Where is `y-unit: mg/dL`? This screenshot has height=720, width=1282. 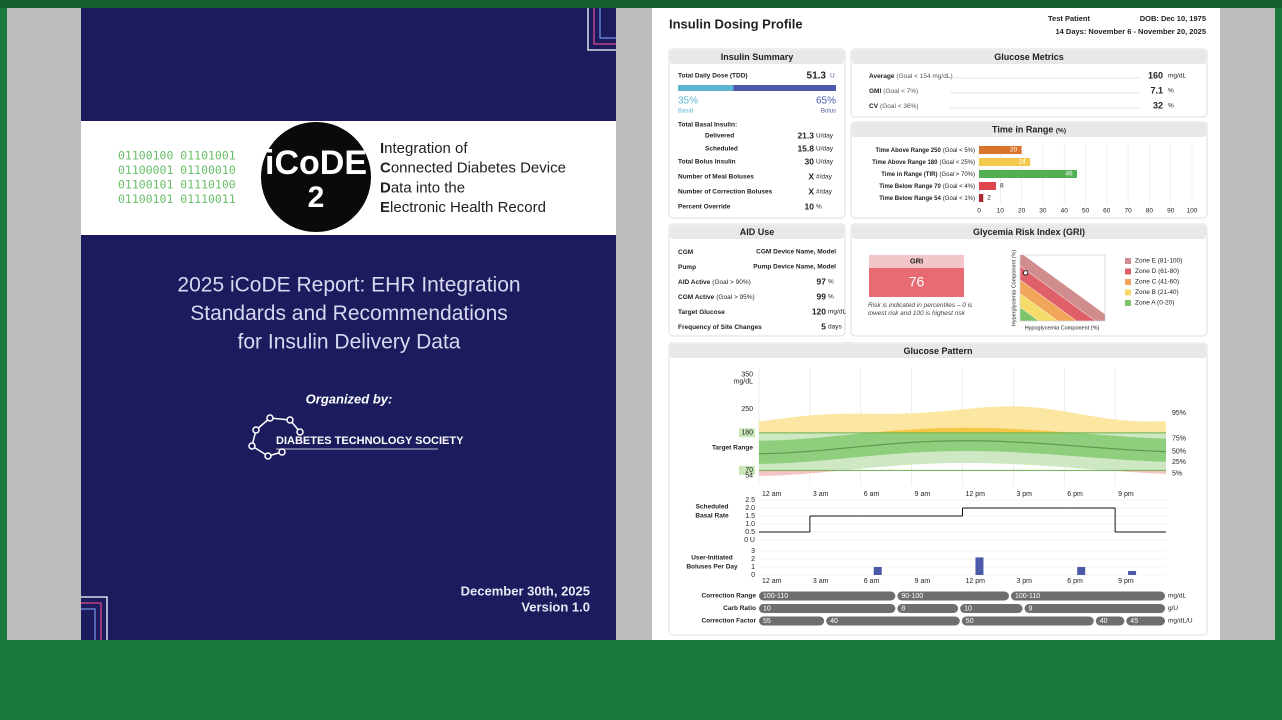
y-unit: mg/dL is located at coordinates (744, 382).